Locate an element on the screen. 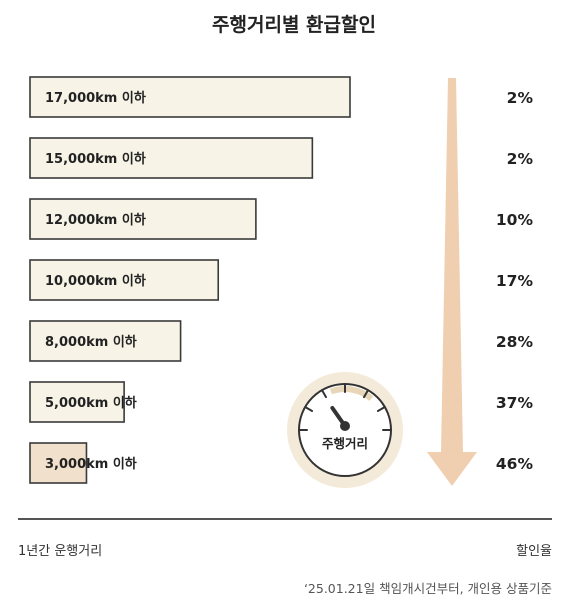 The height and width of the screenshot is (606, 588). category-label: 8,000km 이하 is located at coordinates (91, 342).